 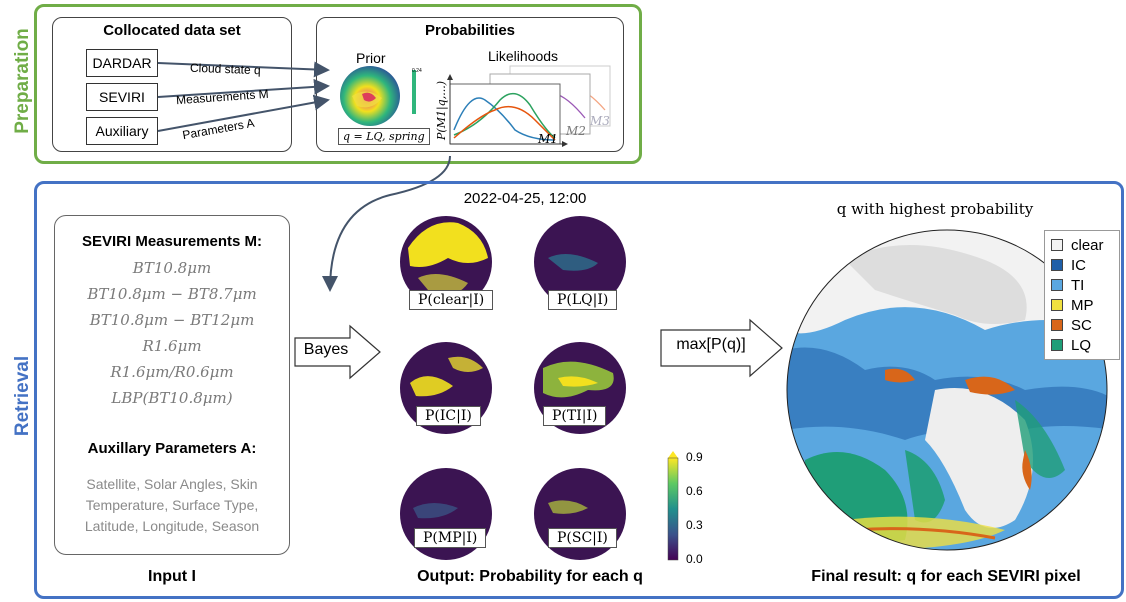 What do you see at coordinates (694, 491) in the screenshot?
I see `colorbar-tick: 0.6` at bounding box center [694, 491].